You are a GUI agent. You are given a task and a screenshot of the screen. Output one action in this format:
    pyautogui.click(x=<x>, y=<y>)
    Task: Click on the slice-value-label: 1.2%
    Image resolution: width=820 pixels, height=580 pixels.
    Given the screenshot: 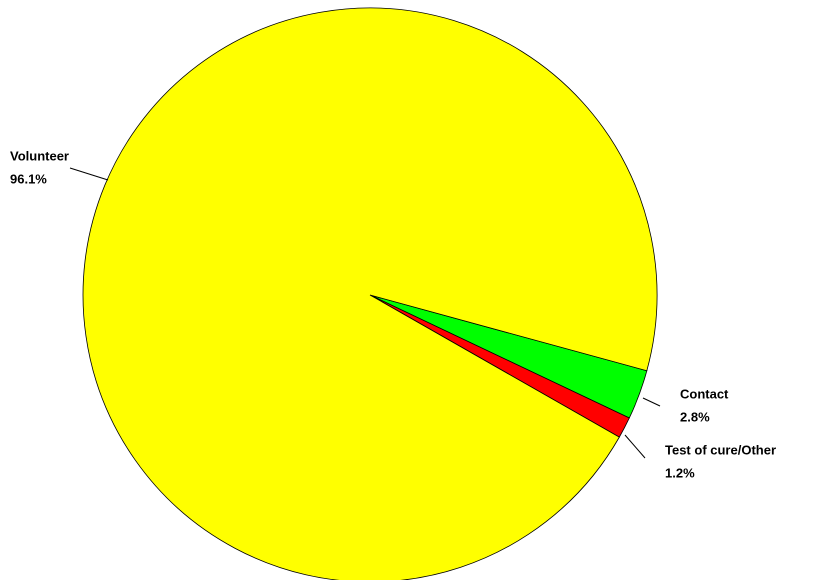 What is the action you would take?
    pyautogui.click(x=680, y=472)
    